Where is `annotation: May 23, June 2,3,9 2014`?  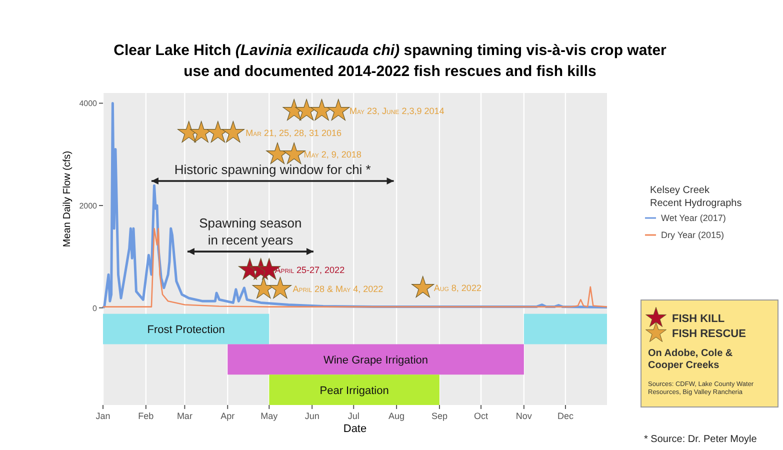 annotation: May 23, June 2,3,9 2014 is located at coordinates (396, 111).